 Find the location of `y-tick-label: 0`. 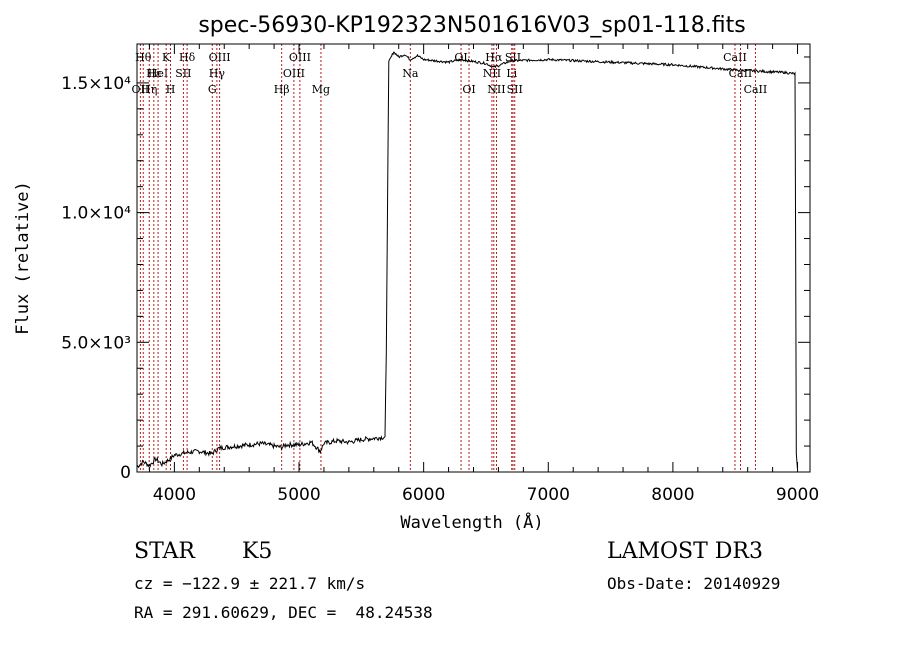

y-tick-label: 0 is located at coordinates (125, 473).